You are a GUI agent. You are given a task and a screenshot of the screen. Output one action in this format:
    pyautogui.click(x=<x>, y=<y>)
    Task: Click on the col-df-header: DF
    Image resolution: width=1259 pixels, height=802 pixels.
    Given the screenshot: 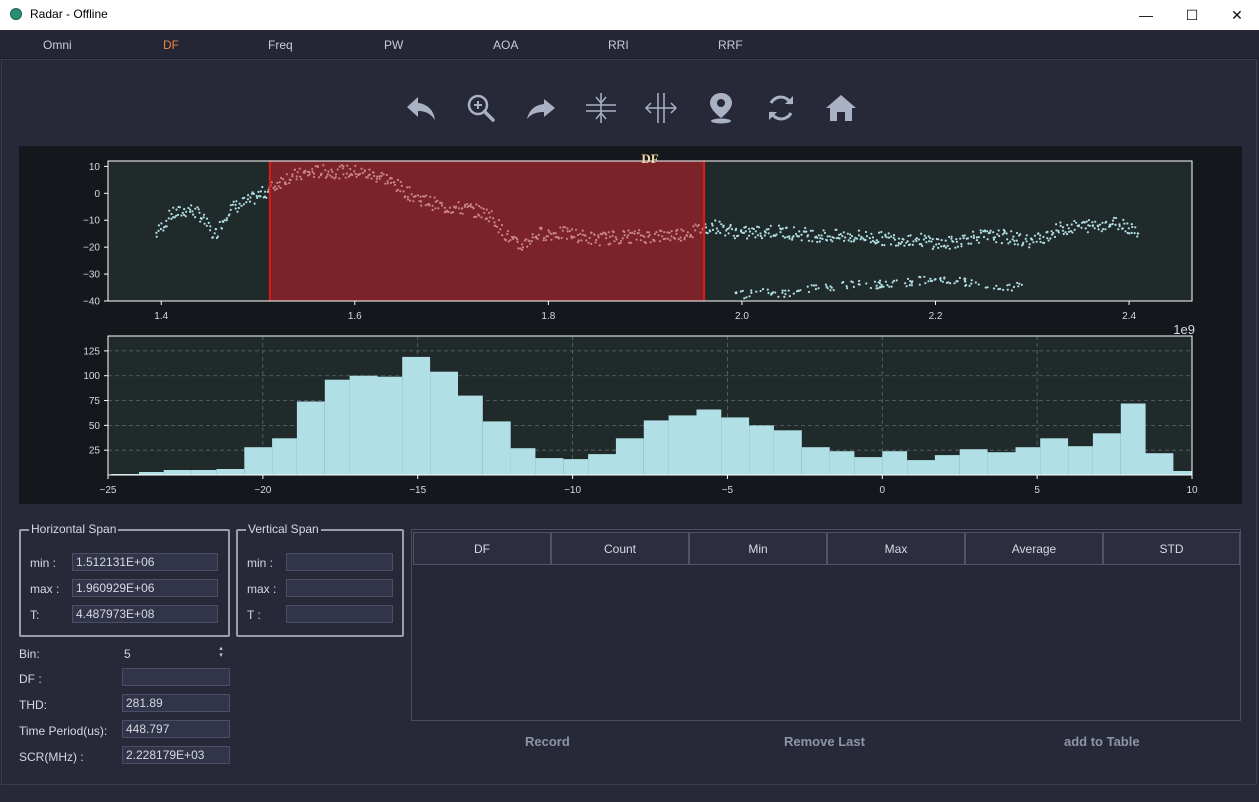 What is the action you would take?
    pyautogui.click(x=482, y=548)
    